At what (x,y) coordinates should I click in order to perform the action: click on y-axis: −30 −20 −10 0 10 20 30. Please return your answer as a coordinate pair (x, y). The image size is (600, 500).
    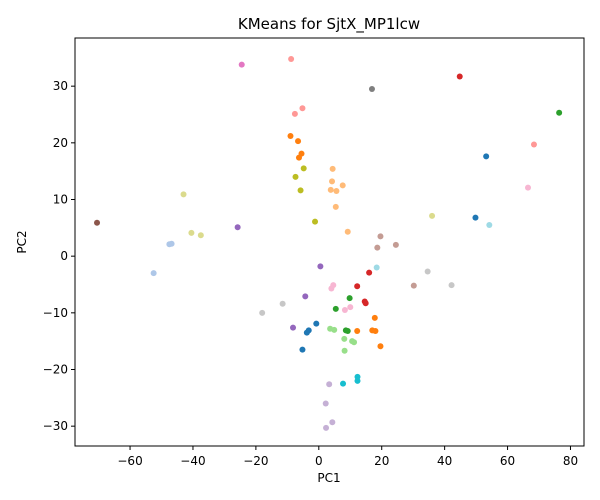
    Looking at the image, I should click on (59, 256).